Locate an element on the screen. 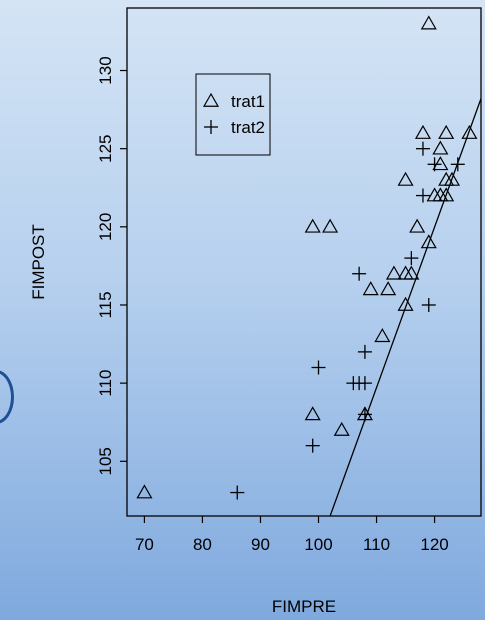  x-tick-label: 100 is located at coordinates (318, 544).